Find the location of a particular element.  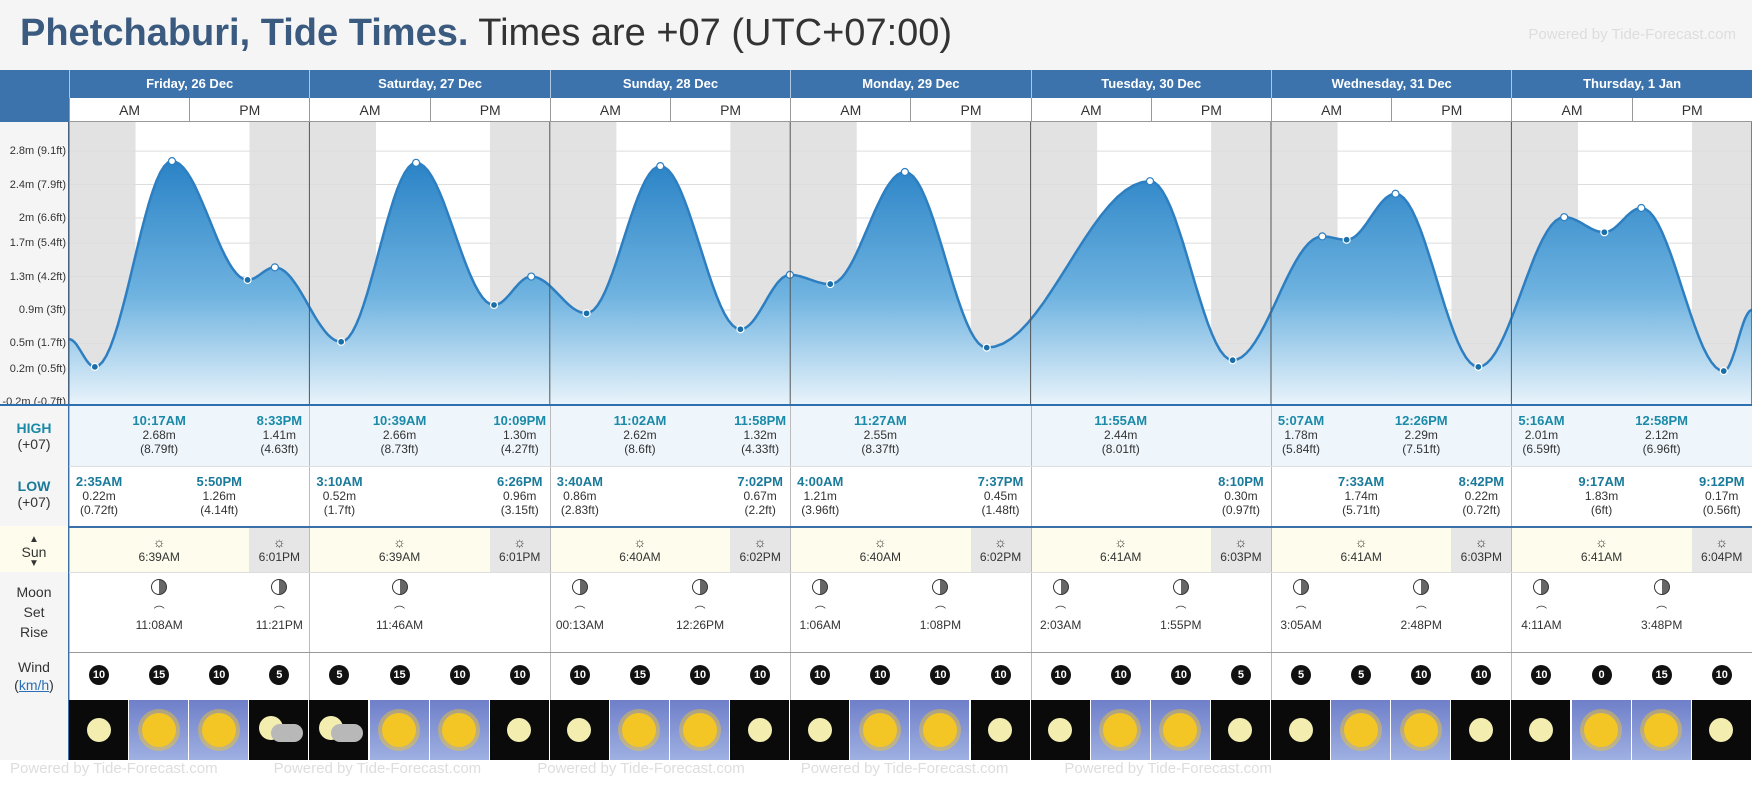

sun-time: 6:41AM is located at coordinates (1601, 557).